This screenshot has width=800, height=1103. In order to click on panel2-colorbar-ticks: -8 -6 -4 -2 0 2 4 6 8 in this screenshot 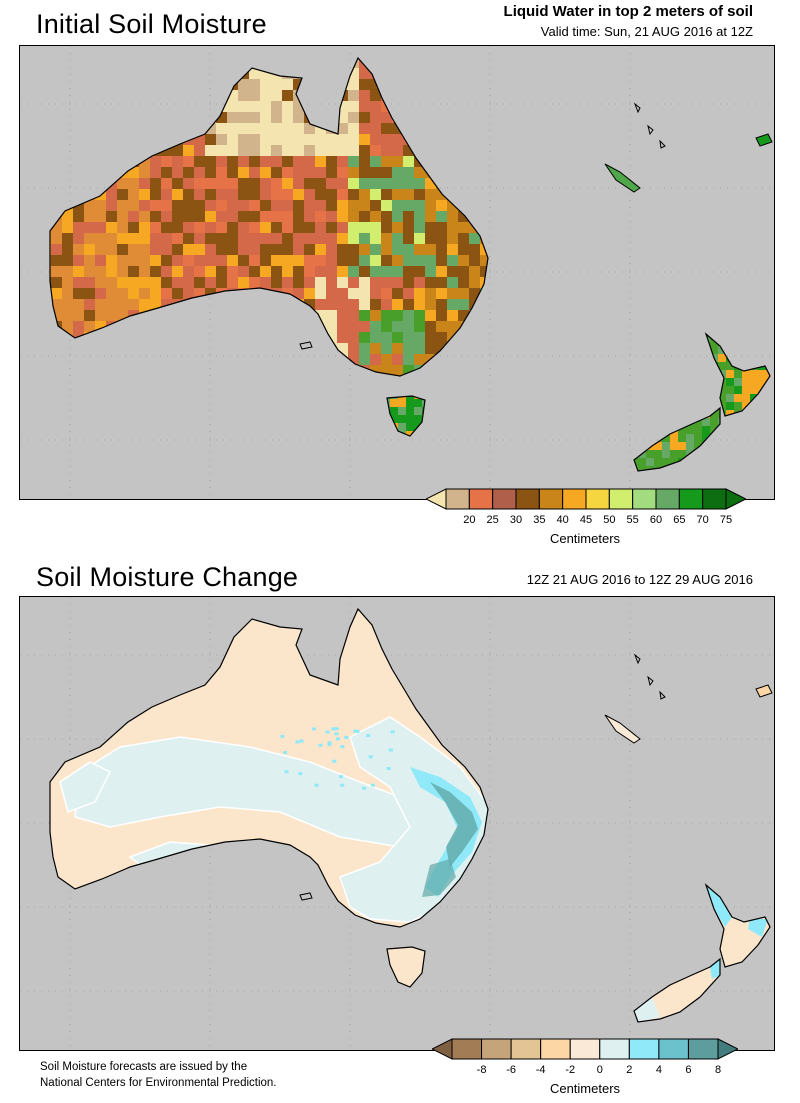, I will do `click(585, 1071)`.